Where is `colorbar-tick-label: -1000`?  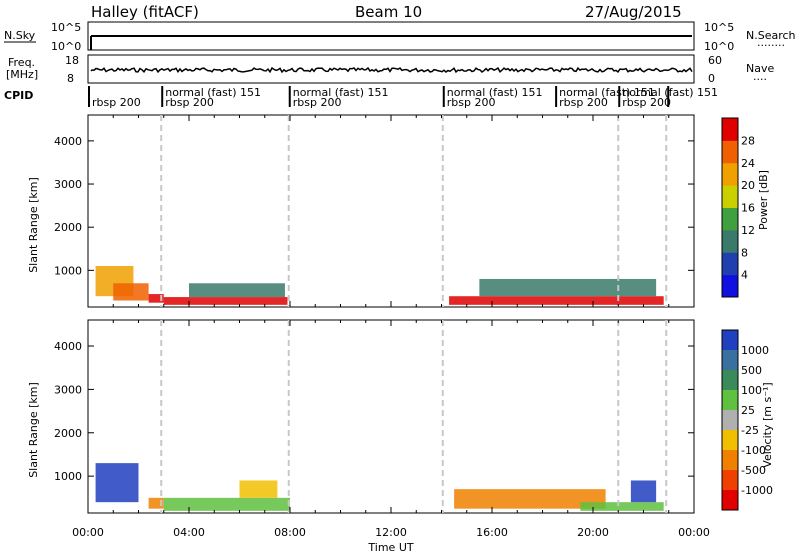
colorbar-tick-label: -1000 is located at coordinates (757, 490).